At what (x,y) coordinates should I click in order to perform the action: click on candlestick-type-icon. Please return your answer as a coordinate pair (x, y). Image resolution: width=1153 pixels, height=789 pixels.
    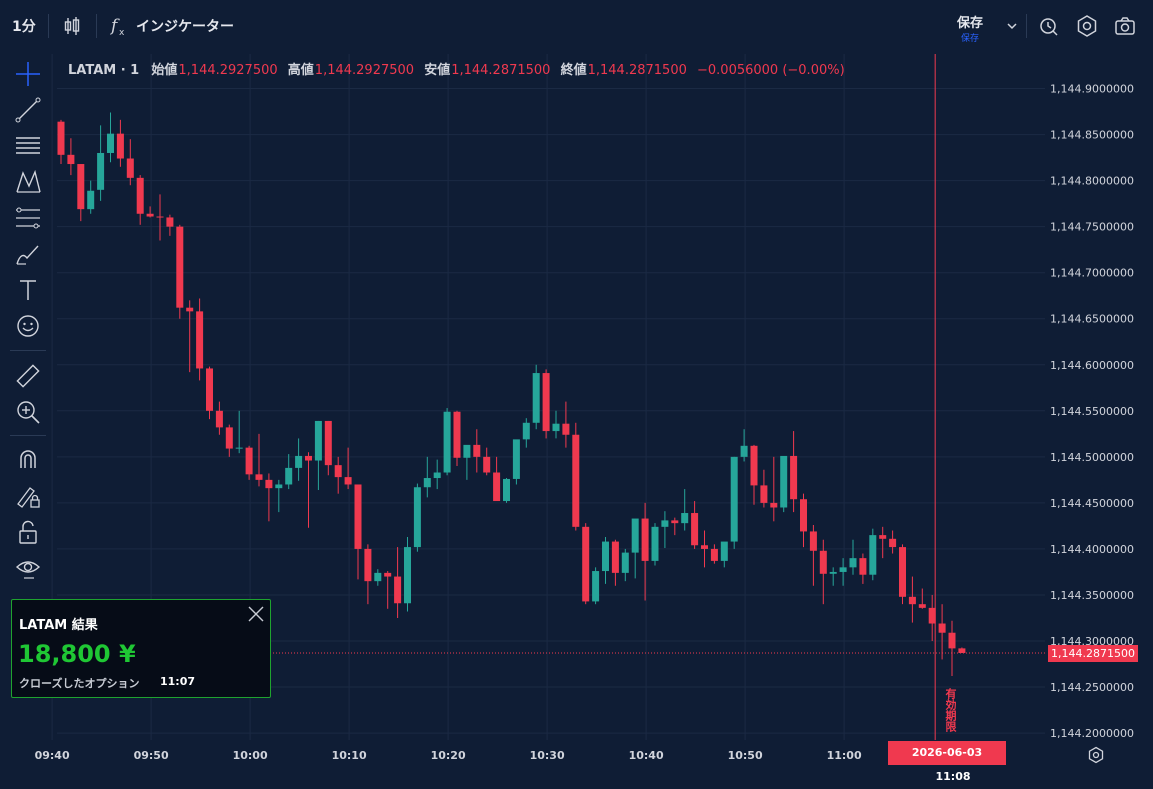
    Looking at the image, I should click on (72, 26).